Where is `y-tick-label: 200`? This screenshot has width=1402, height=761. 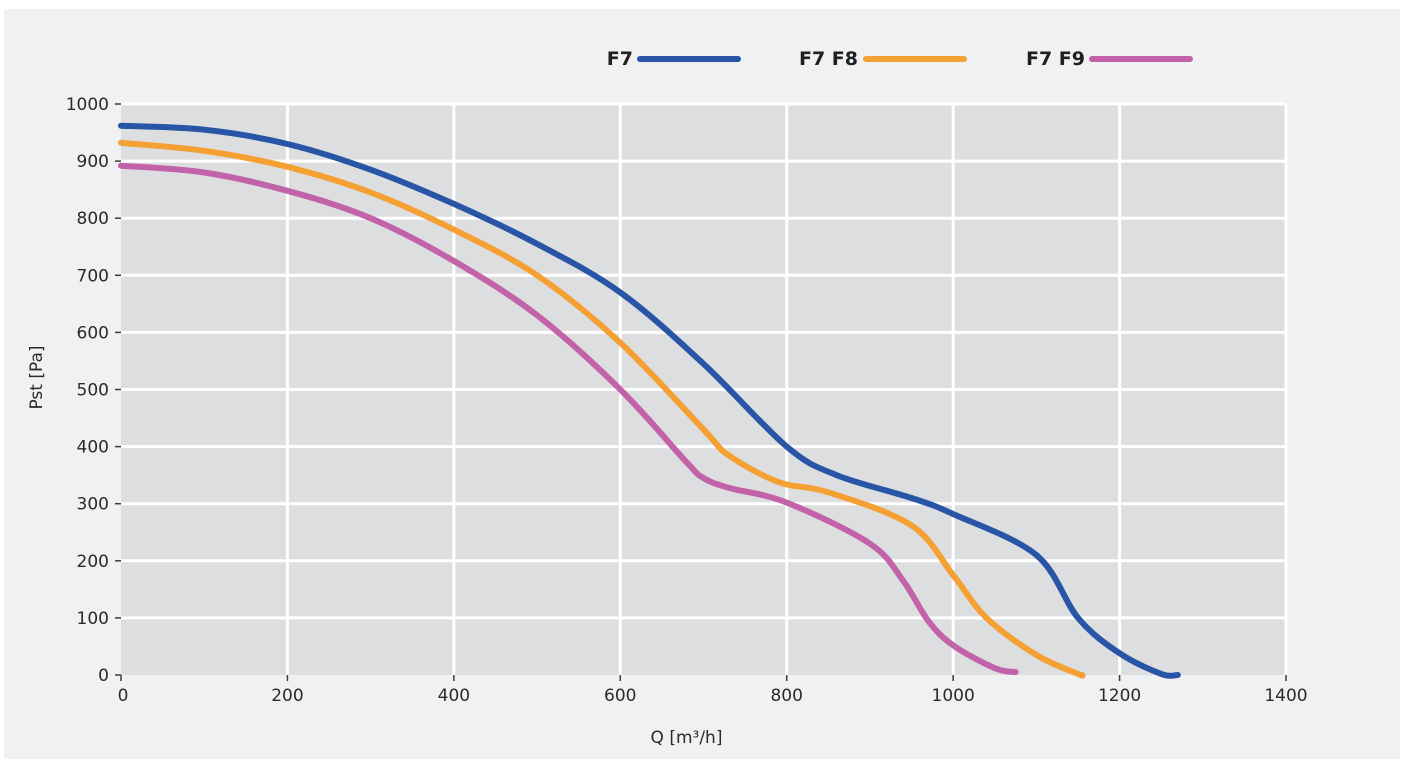
y-tick-label: 200 is located at coordinates (93, 562).